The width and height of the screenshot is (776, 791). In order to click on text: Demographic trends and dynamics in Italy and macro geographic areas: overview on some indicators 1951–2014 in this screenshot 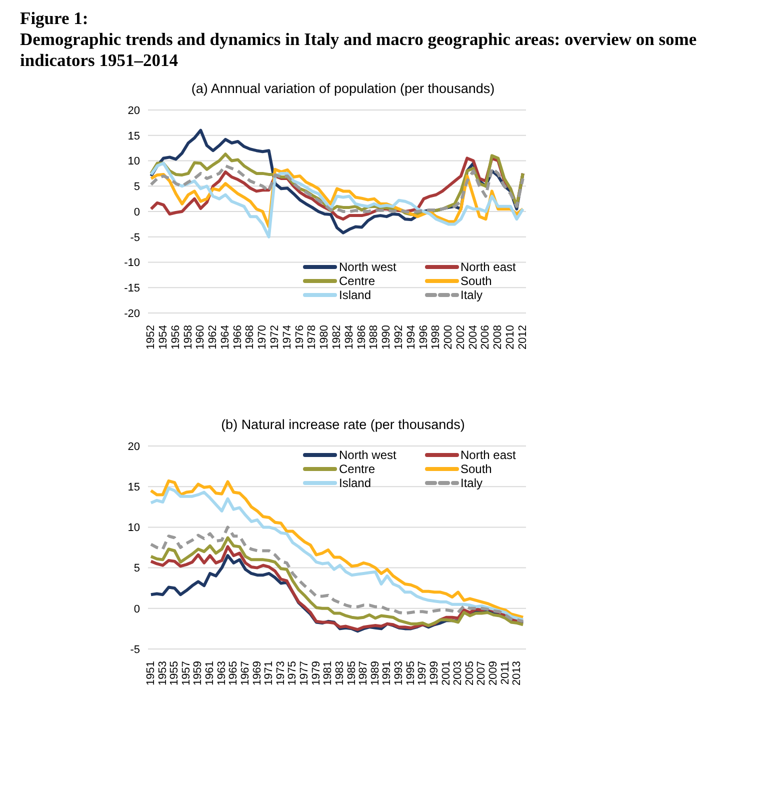, I will do `click(359, 50)`.